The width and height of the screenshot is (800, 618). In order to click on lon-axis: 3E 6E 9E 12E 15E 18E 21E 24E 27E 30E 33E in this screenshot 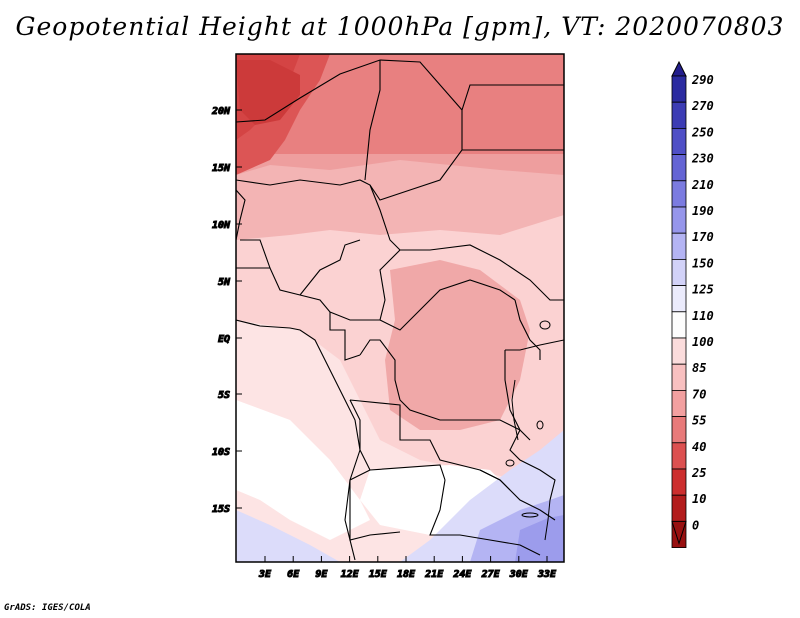, I will do `click(407, 568)`.